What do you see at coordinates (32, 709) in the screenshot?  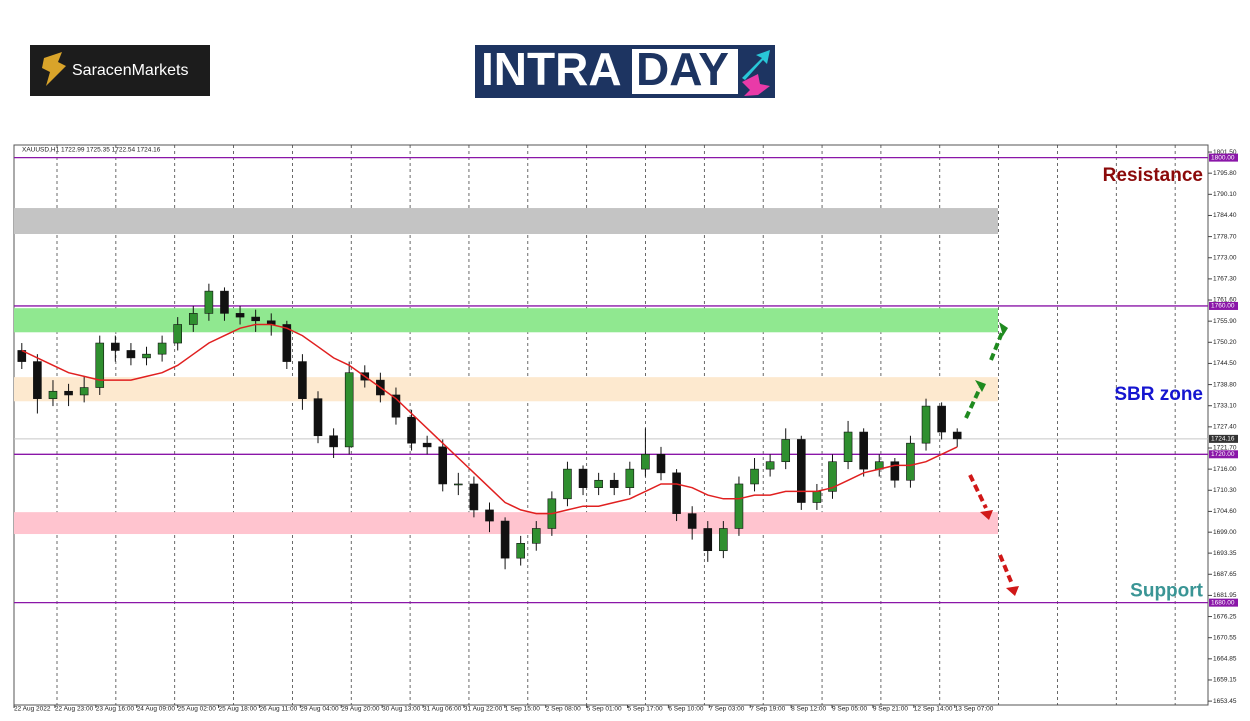 I see `x-tick-label: 22 Aug 2022` at bounding box center [32, 709].